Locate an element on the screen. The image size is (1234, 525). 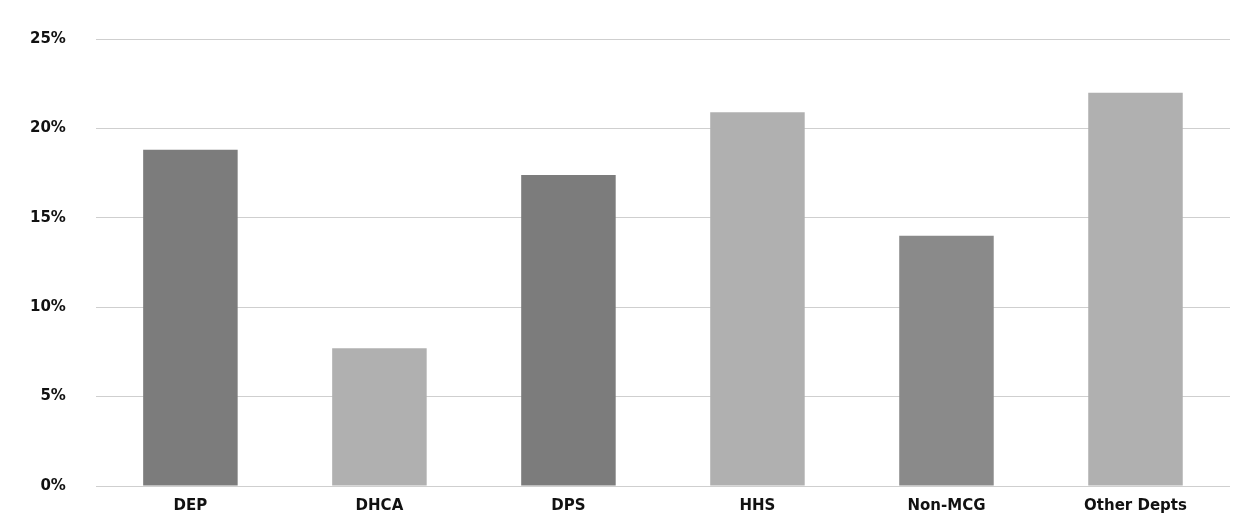
y-tick-label: 0% is located at coordinates (53, 484).